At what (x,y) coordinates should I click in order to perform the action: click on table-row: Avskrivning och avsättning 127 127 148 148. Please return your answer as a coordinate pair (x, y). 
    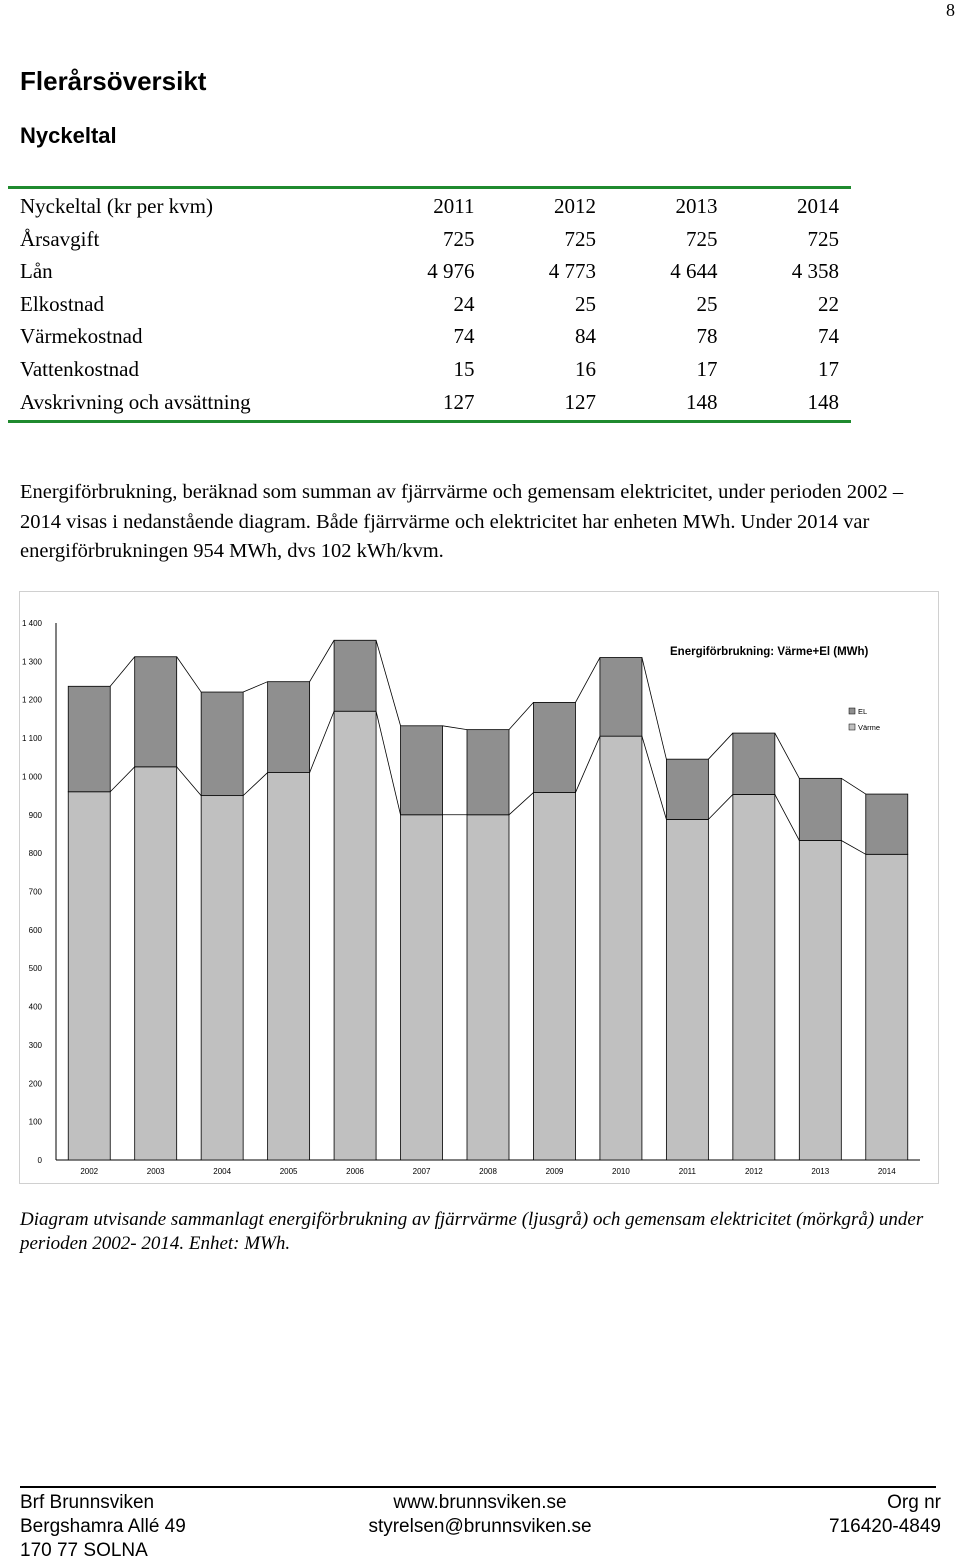
    Looking at the image, I should click on (429, 402).